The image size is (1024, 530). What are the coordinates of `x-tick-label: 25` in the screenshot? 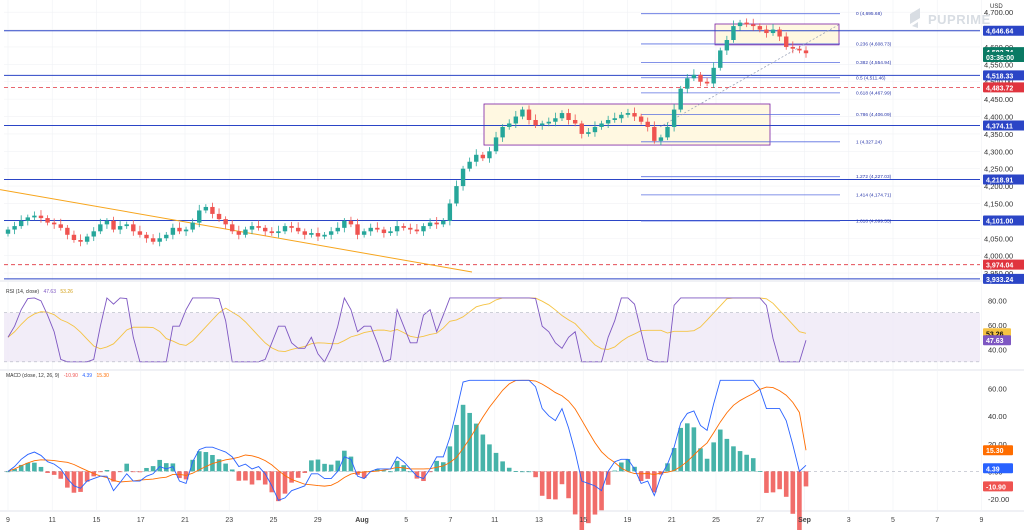 It's located at (274, 520).